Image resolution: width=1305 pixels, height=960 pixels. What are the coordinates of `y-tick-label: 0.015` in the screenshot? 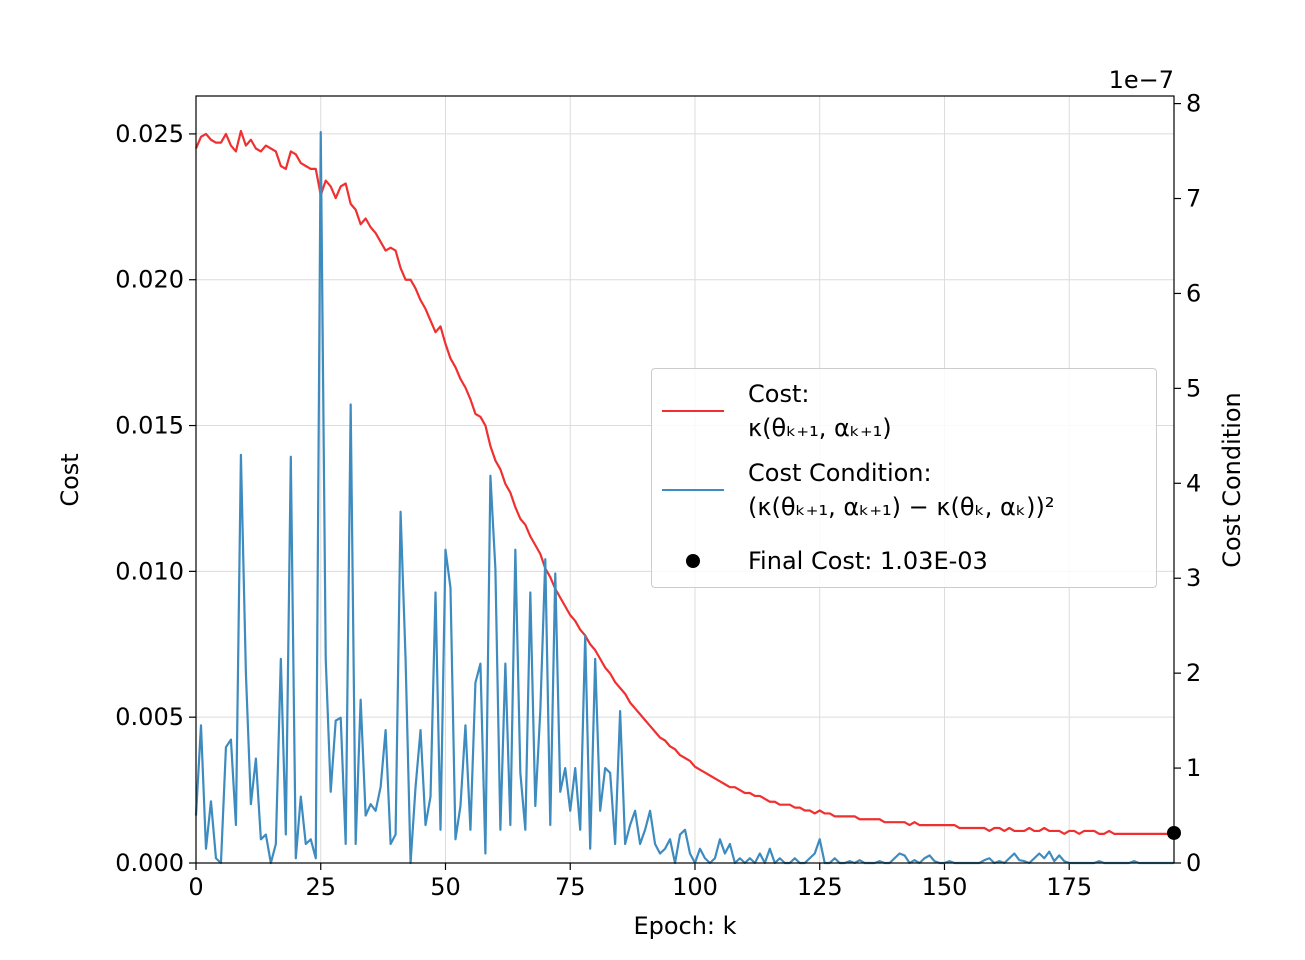 It's located at (149, 426).